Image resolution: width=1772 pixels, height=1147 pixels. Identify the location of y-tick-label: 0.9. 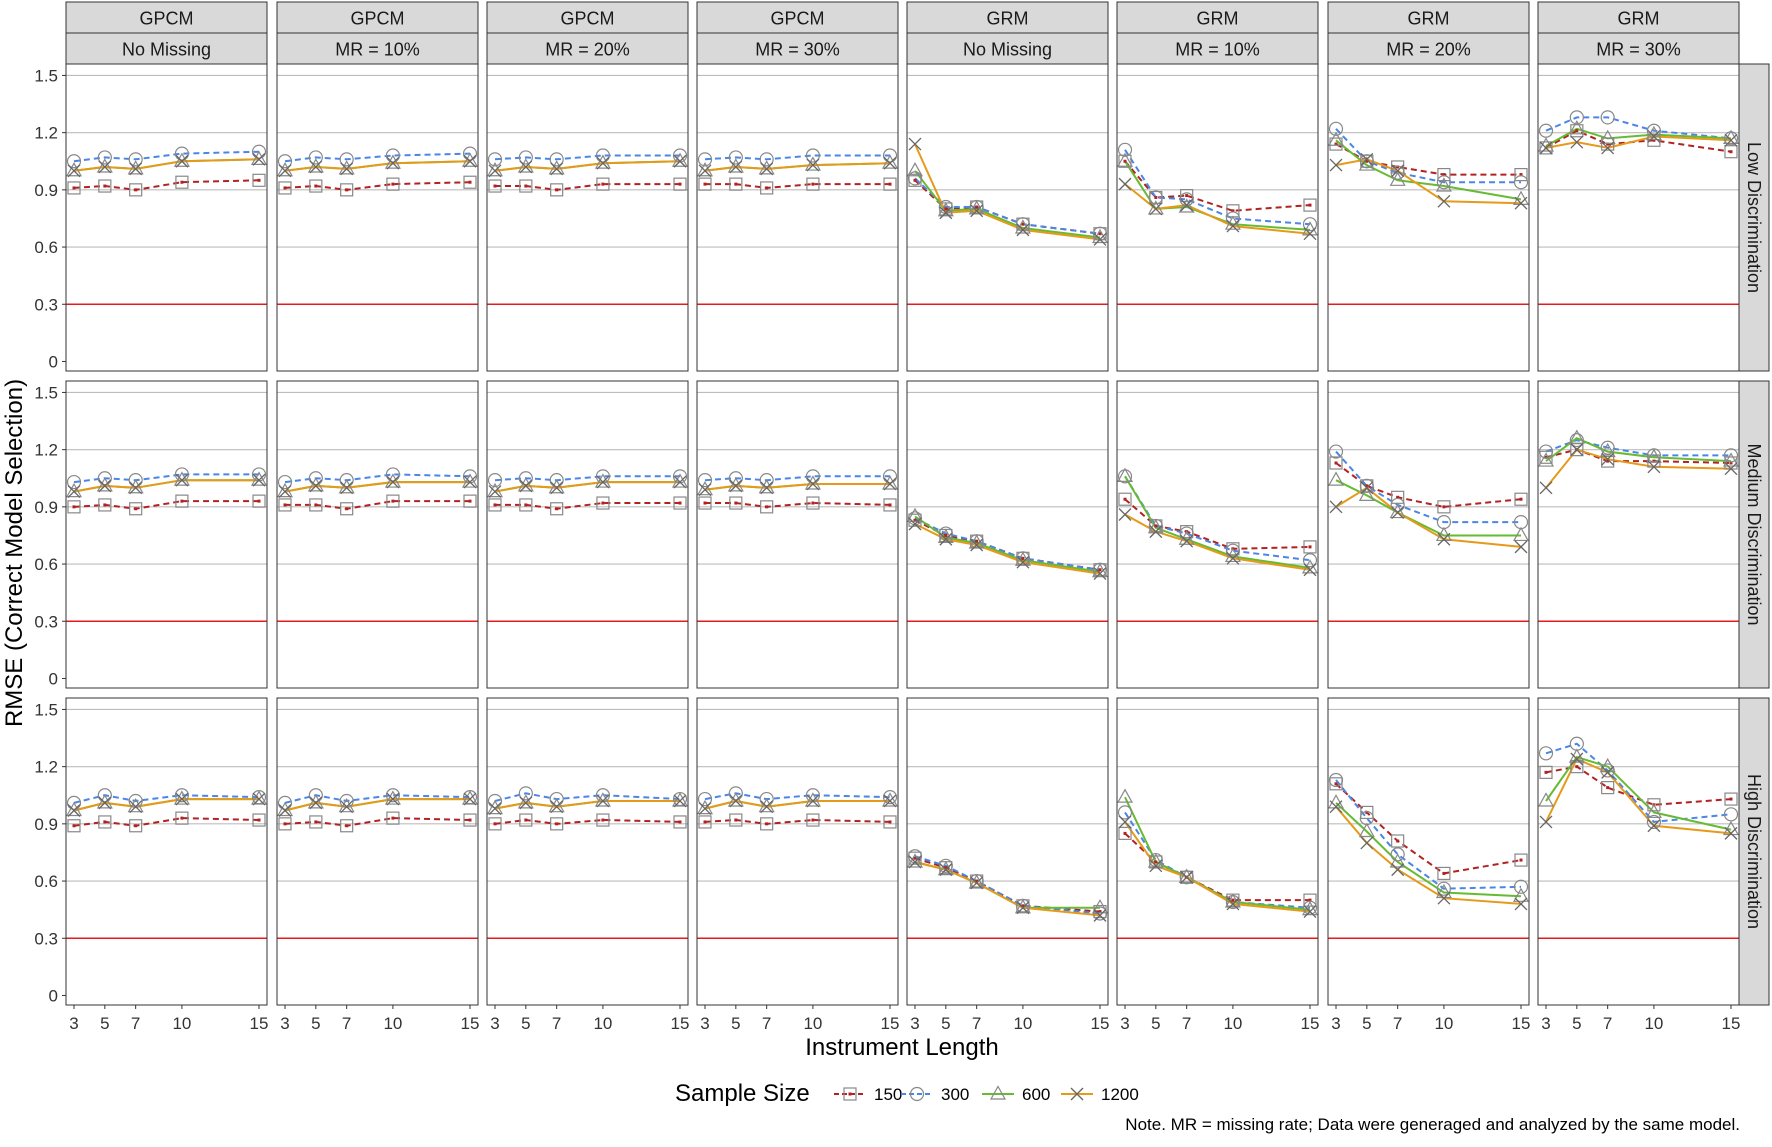
(46, 824).